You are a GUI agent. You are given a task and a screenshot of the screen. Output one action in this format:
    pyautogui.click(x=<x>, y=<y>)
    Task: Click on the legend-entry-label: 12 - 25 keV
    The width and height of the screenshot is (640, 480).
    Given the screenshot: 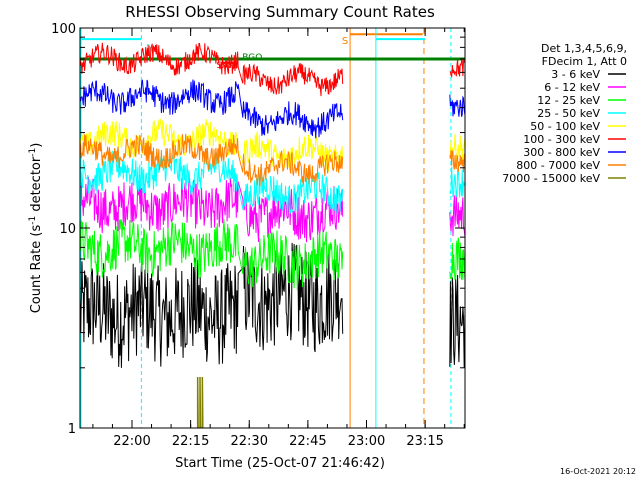 What is the action you would take?
    pyautogui.click(x=568, y=100)
    